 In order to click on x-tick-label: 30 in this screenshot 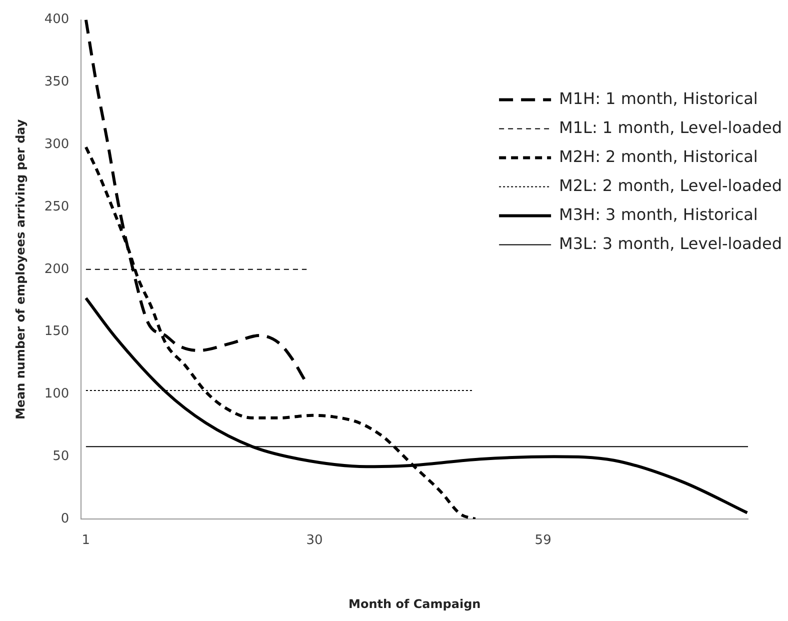, I will do `click(314, 540)`.